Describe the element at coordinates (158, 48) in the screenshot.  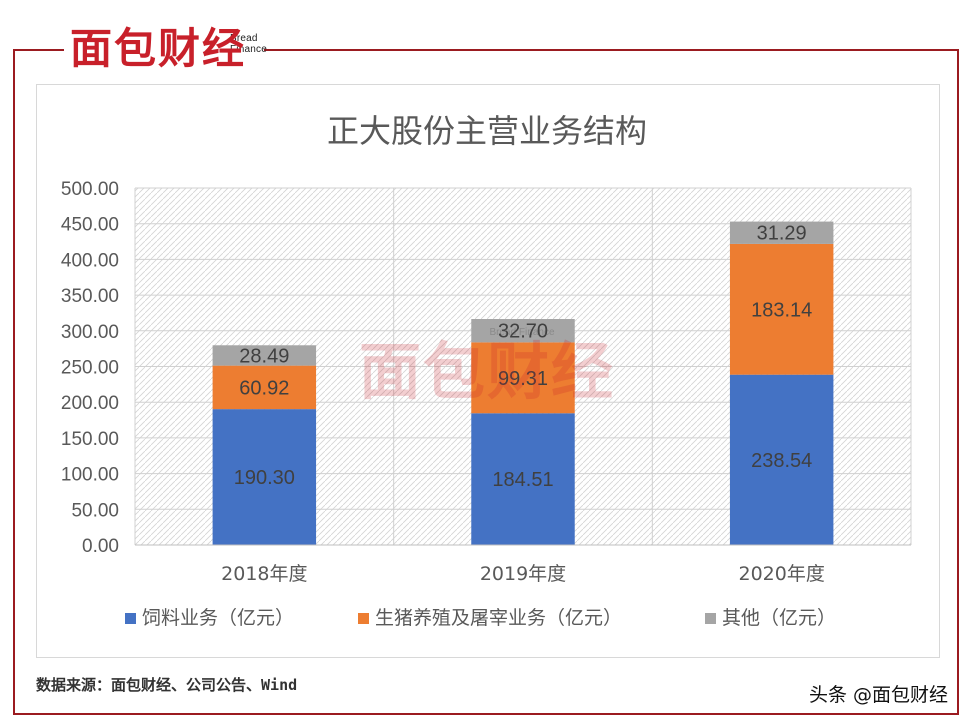
I see `brand-chinese-name: 面包财经` at that location.